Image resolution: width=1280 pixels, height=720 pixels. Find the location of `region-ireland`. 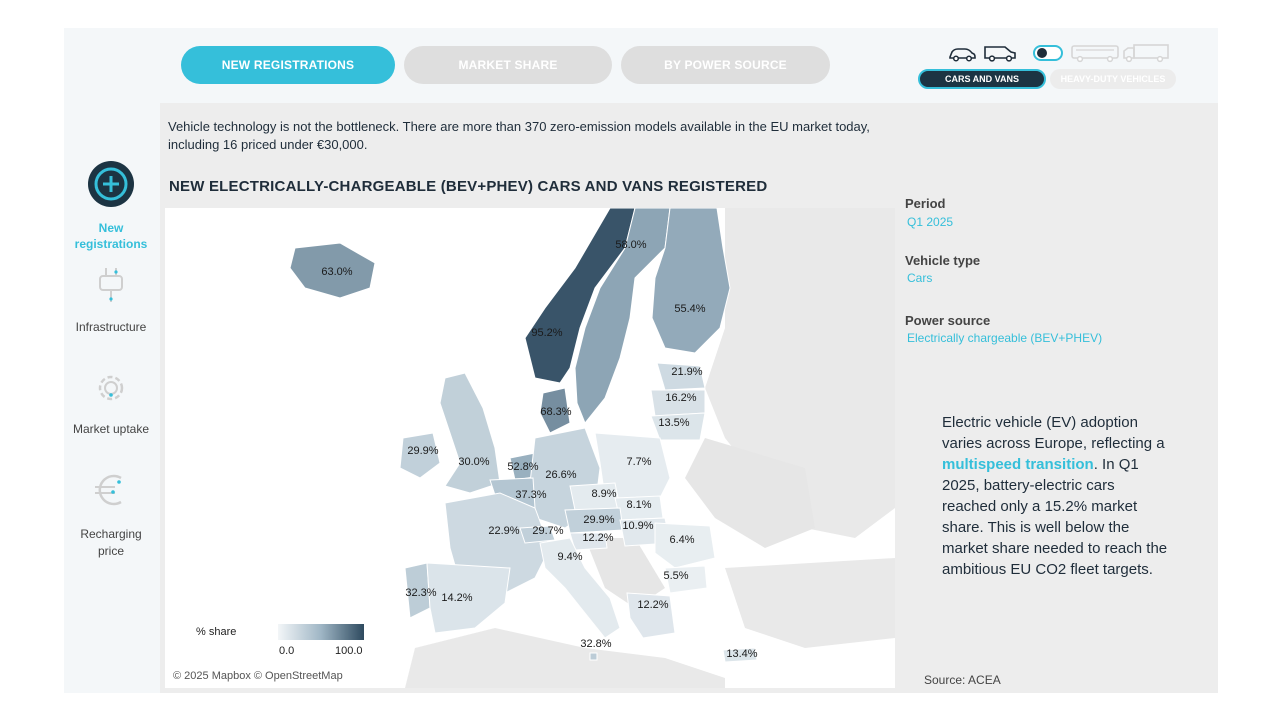

region-ireland is located at coordinates (420, 455).